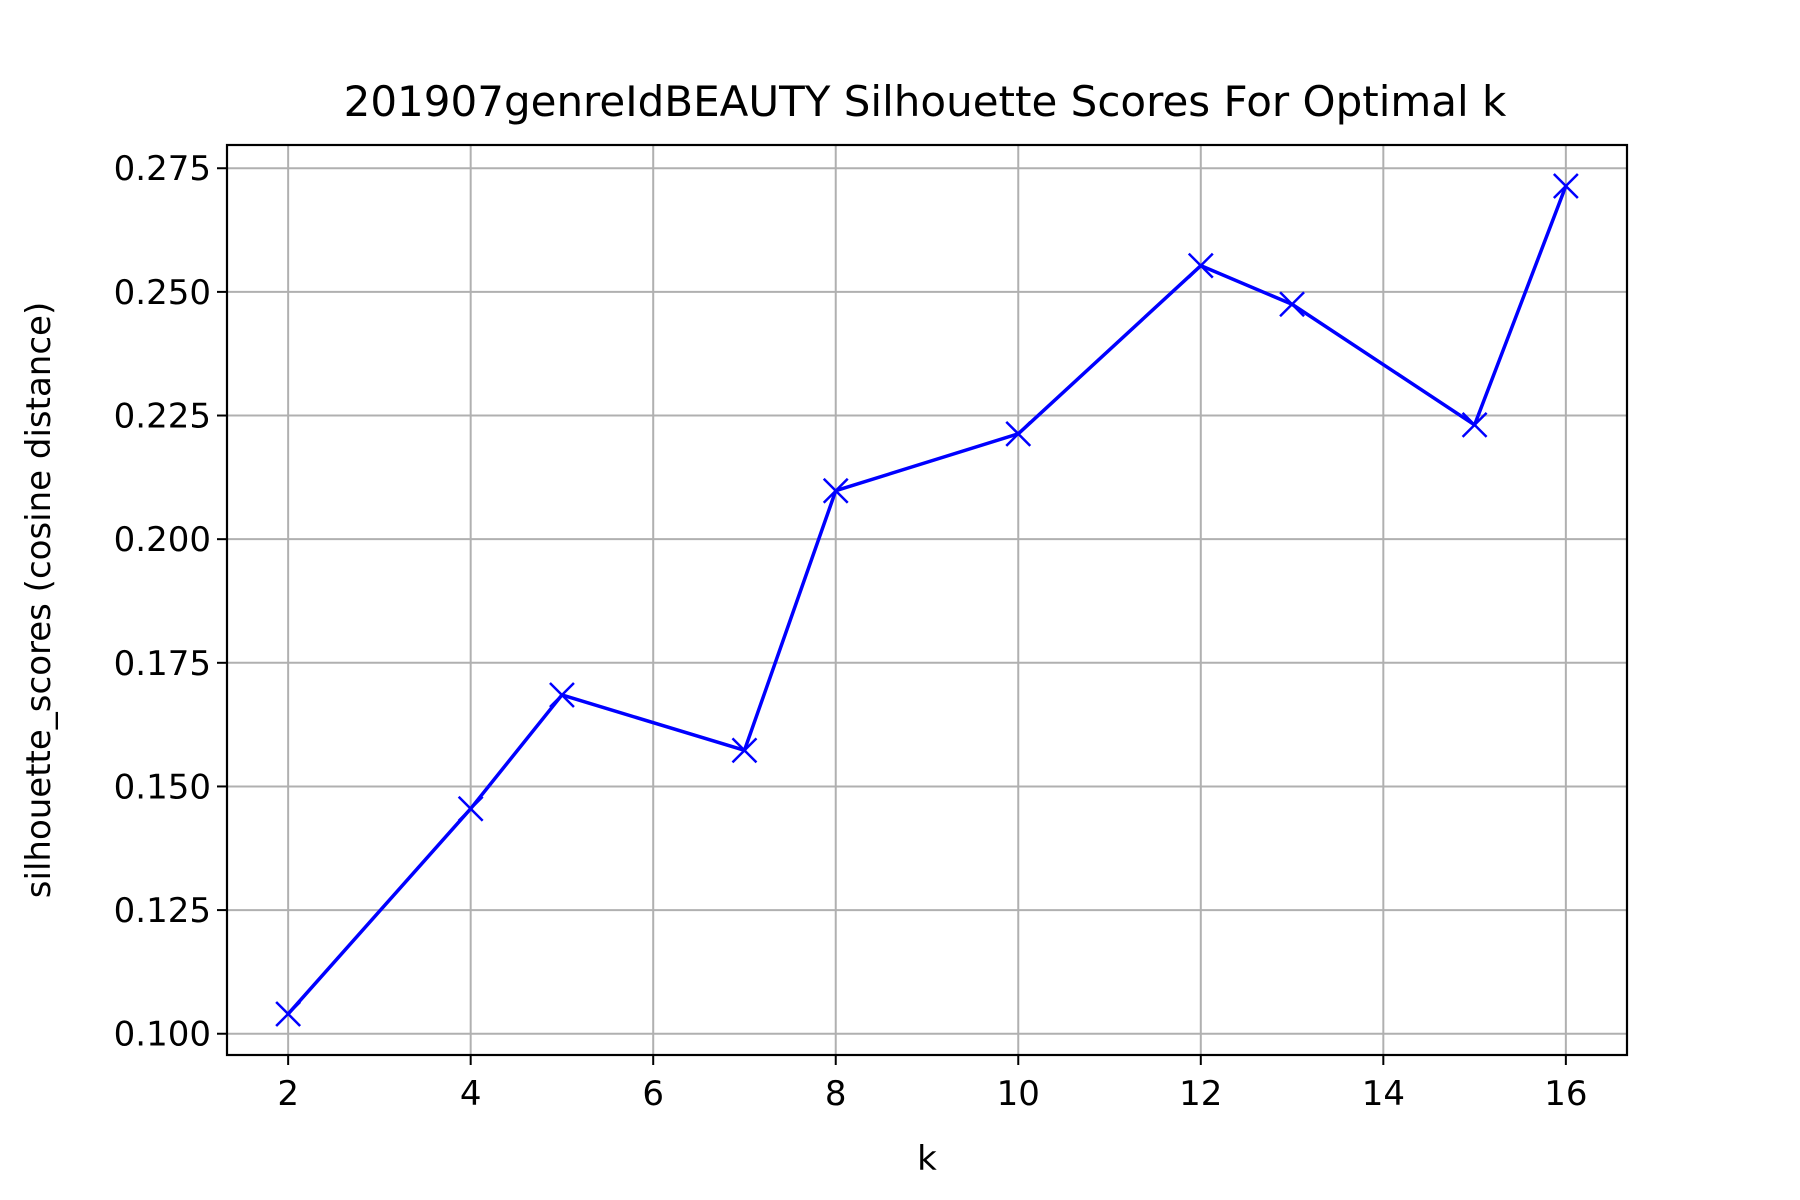 Image resolution: width=1800 pixels, height=1200 pixels. What do you see at coordinates (162, 169) in the screenshot?
I see `y-tick-label: 0.275` at bounding box center [162, 169].